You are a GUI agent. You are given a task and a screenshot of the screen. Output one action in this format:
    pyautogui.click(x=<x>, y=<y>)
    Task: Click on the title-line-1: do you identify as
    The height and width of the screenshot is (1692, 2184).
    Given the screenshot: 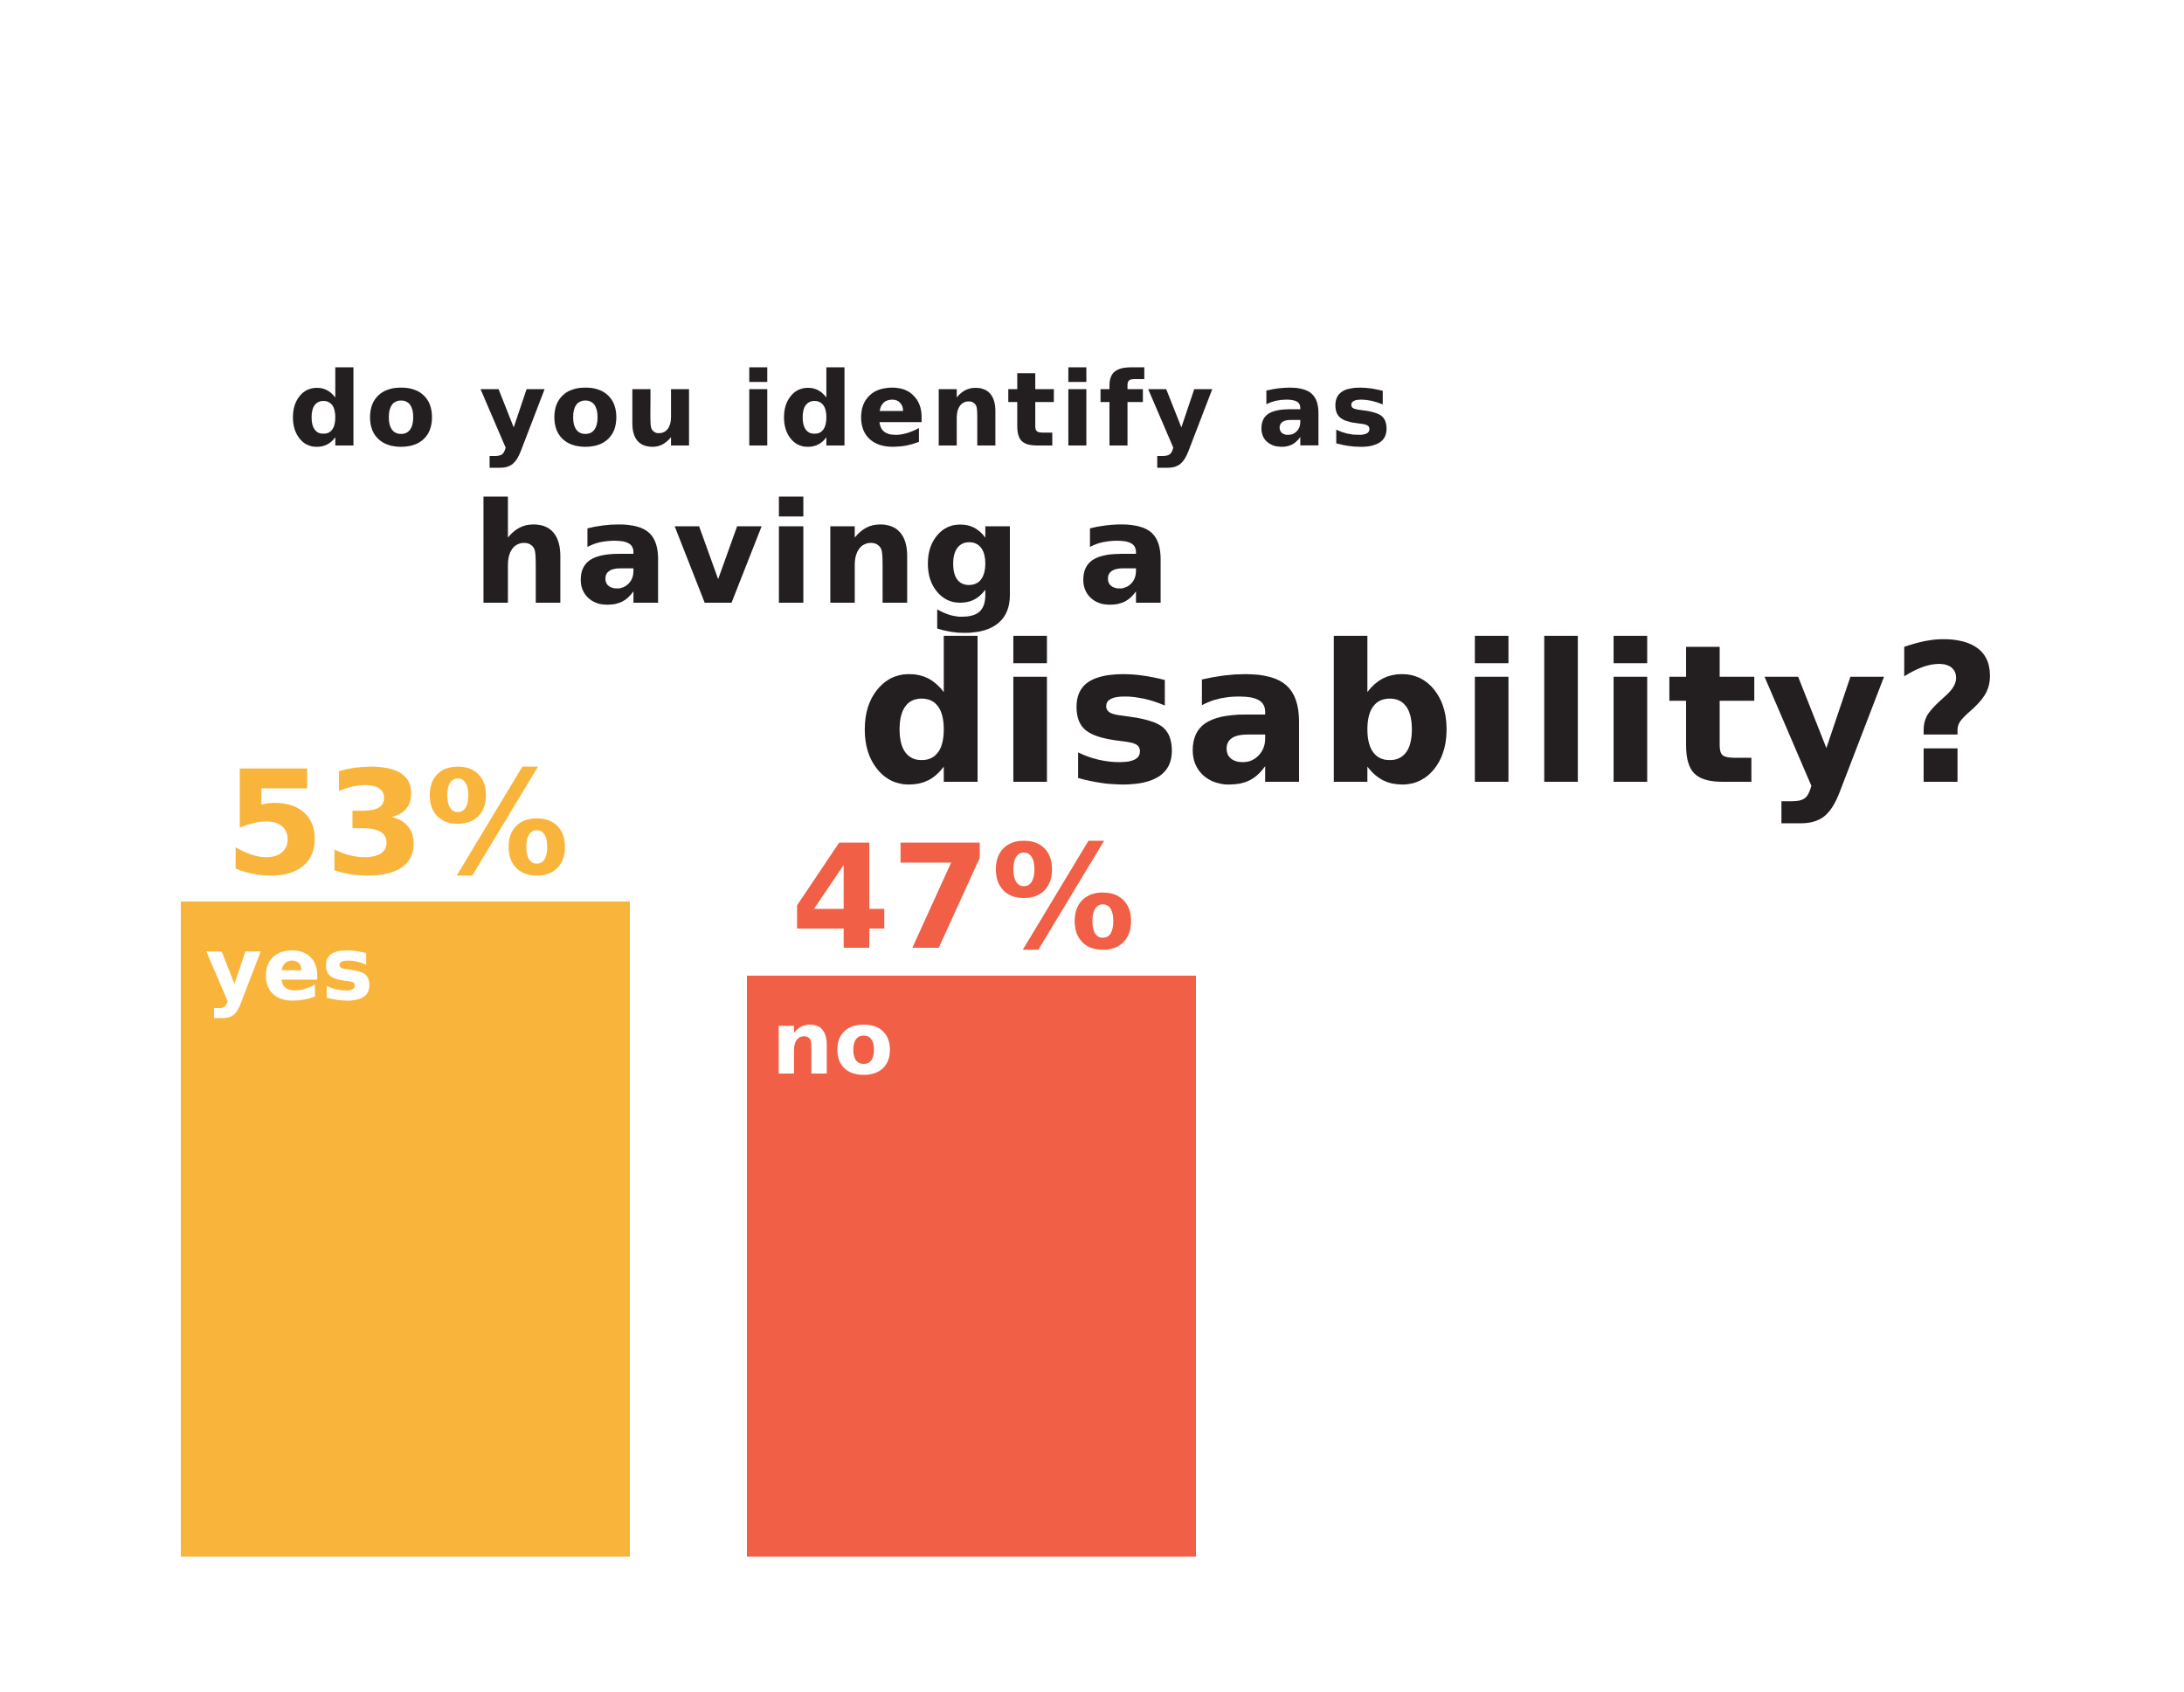 What is the action you would take?
    pyautogui.click(x=841, y=409)
    